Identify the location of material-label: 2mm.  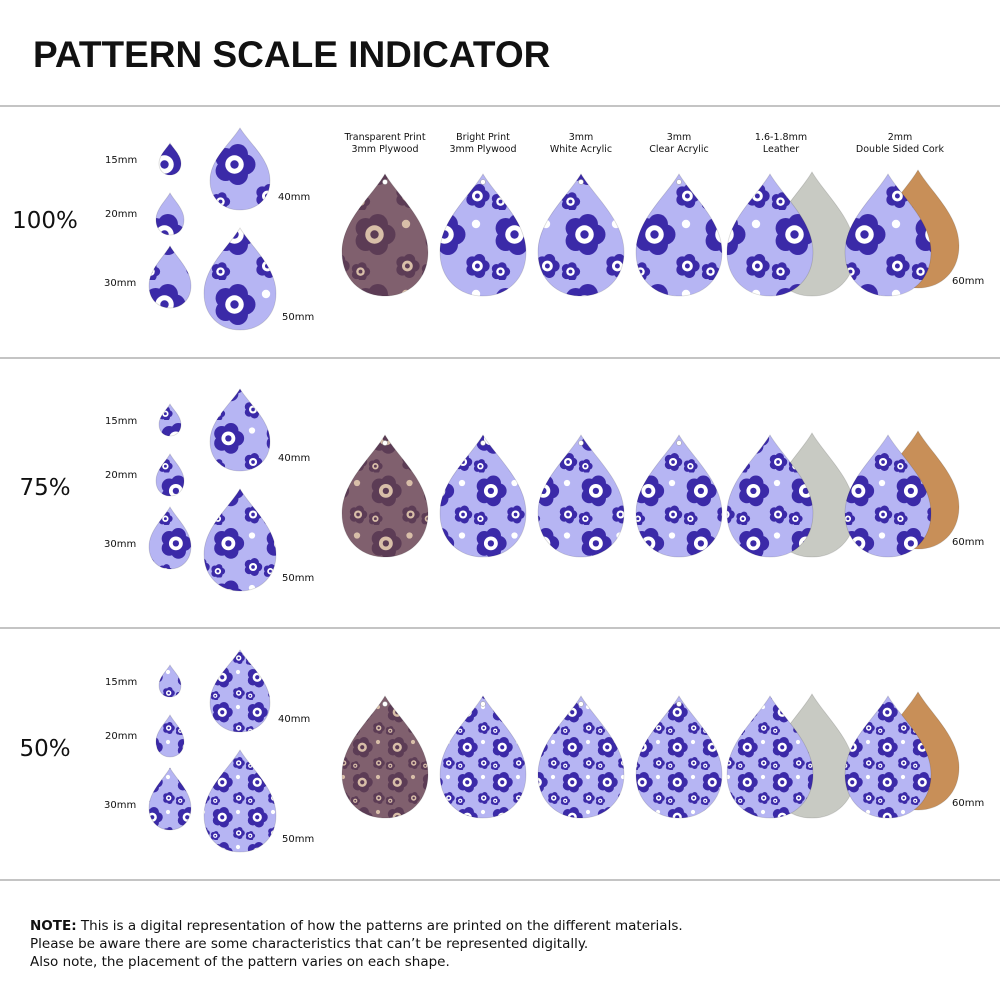
(900, 137).